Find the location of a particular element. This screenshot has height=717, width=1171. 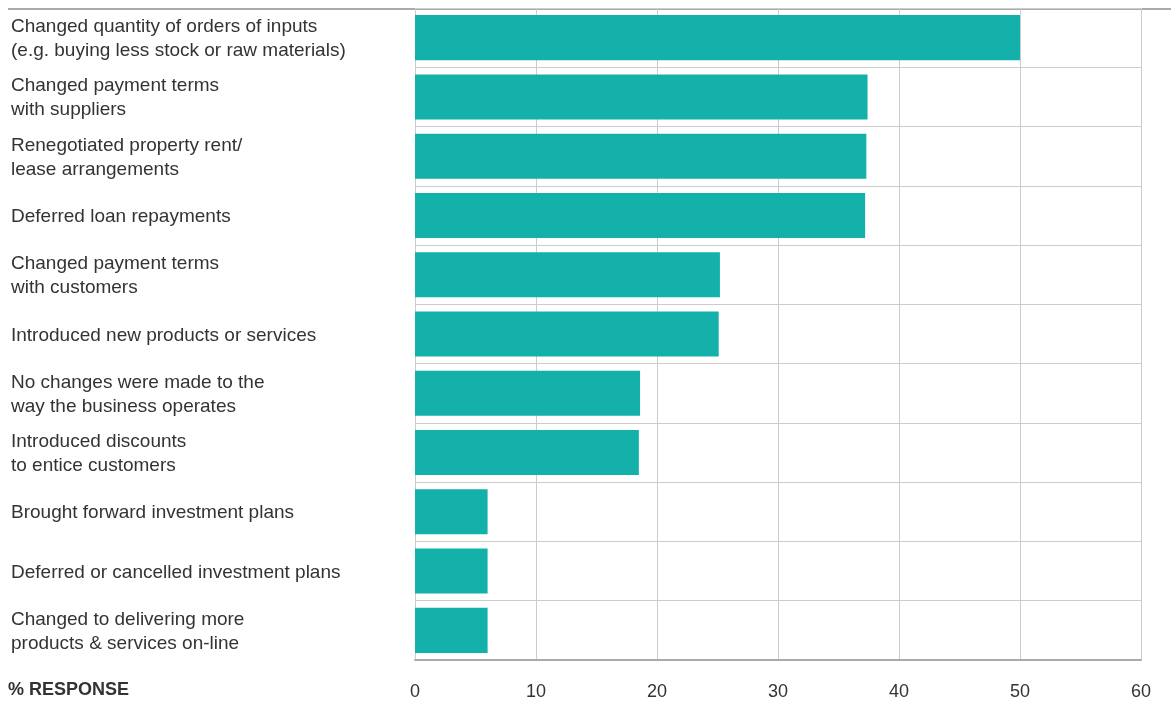

x-tick-label: 30 is located at coordinates (778, 691).